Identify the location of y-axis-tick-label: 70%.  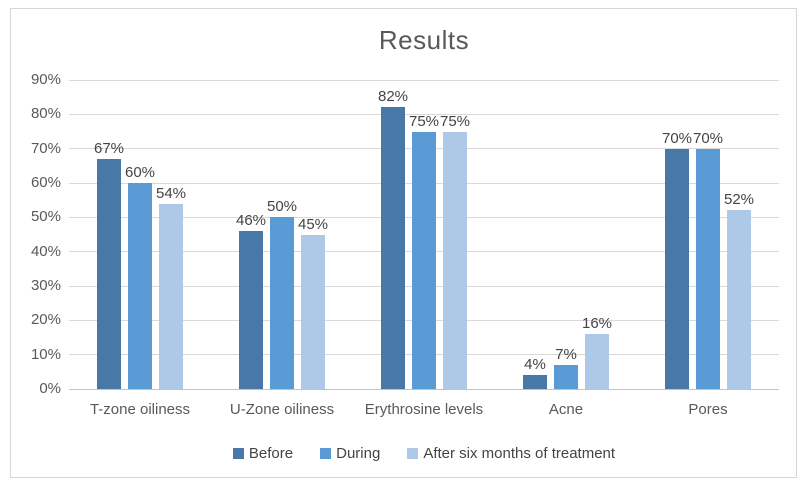
(45, 148).